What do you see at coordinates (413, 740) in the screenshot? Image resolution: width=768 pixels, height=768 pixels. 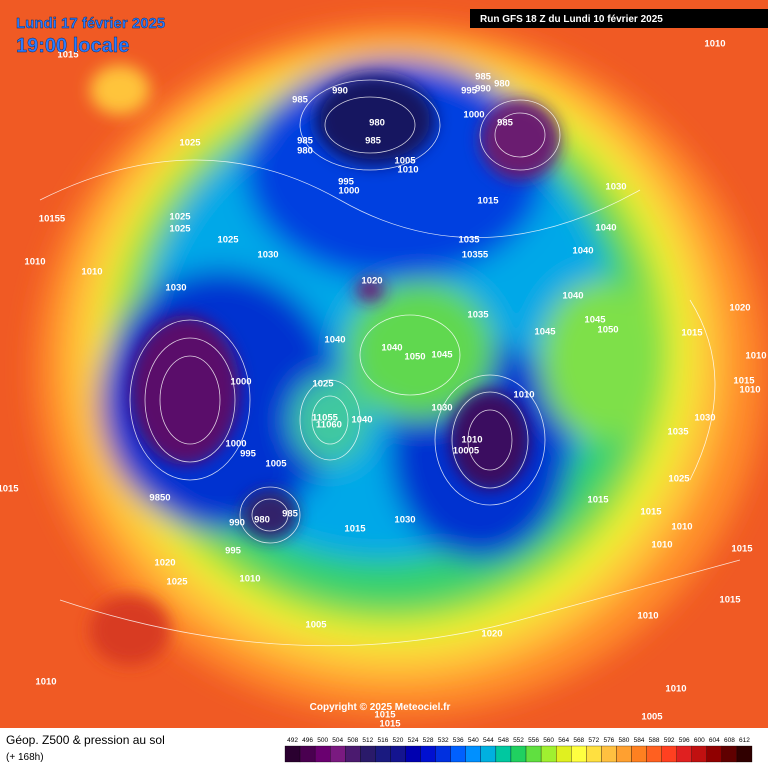 I see `scale-tick-label: 524` at bounding box center [413, 740].